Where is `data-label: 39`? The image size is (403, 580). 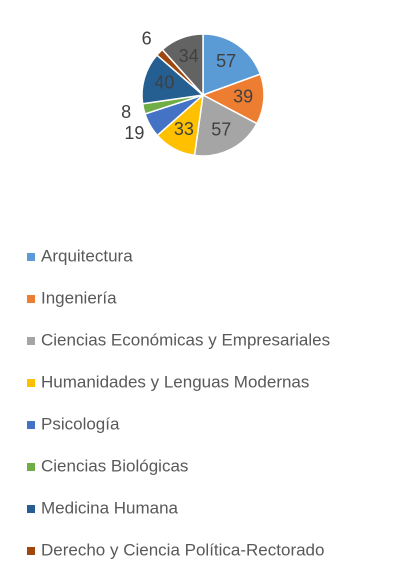 data-label: 39 is located at coordinates (243, 97).